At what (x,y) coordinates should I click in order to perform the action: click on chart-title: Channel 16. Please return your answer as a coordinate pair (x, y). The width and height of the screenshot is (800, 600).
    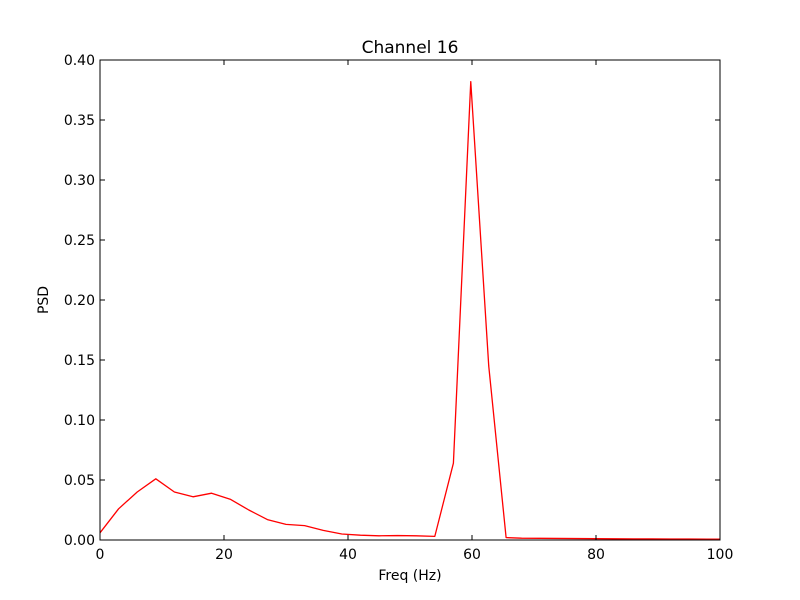
    Looking at the image, I should click on (410, 48).